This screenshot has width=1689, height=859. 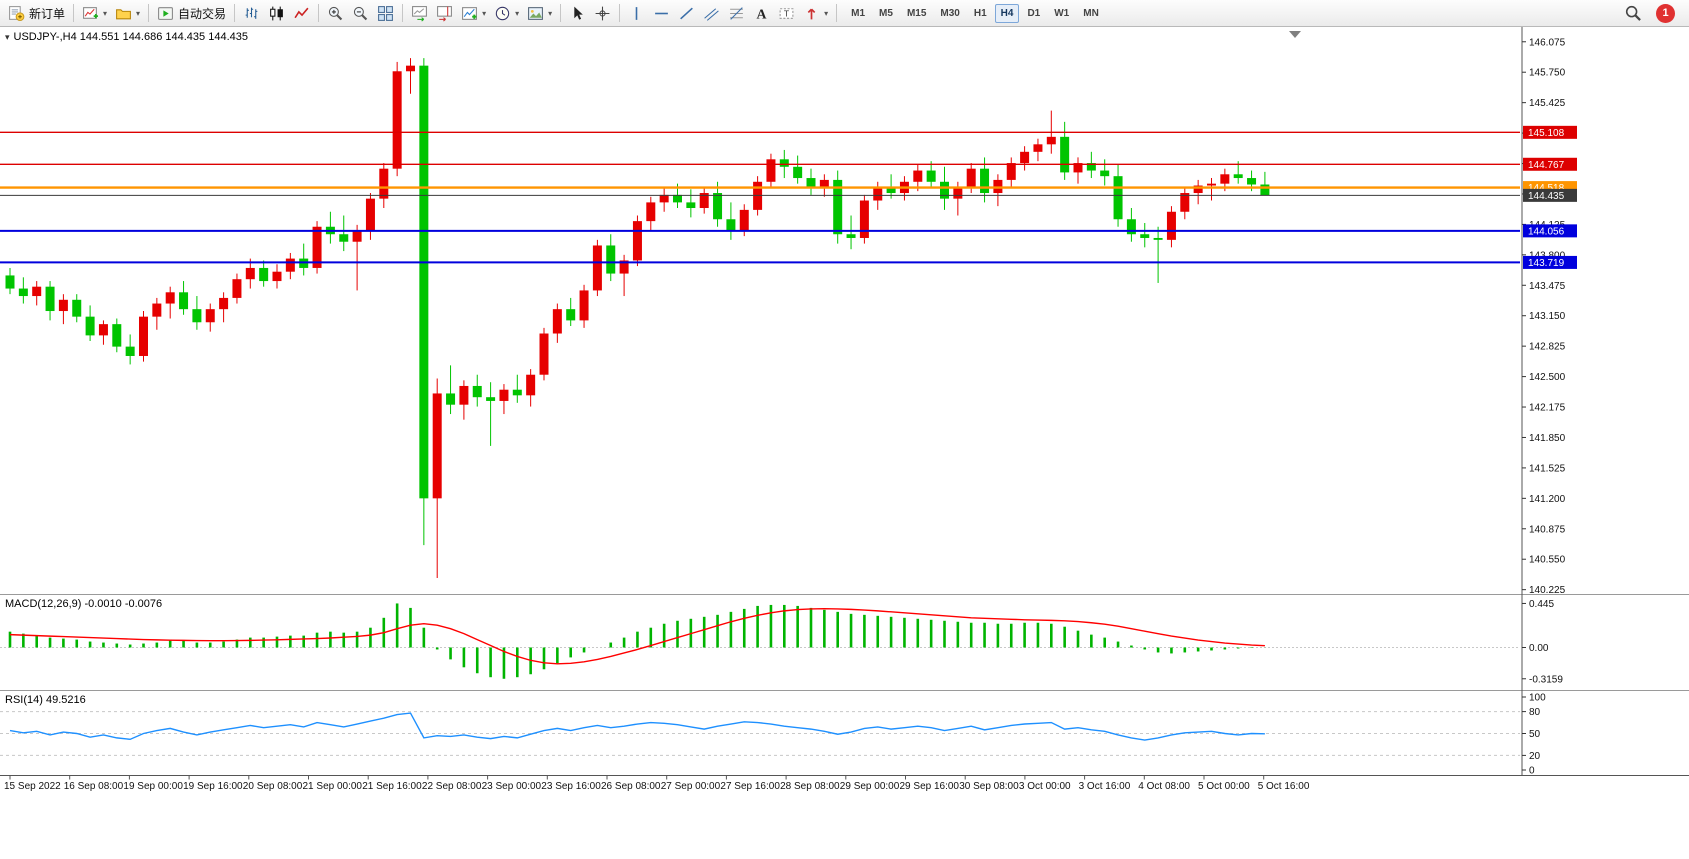 I want to click on svg-text: 145.108, so click(x=1546, y=133).